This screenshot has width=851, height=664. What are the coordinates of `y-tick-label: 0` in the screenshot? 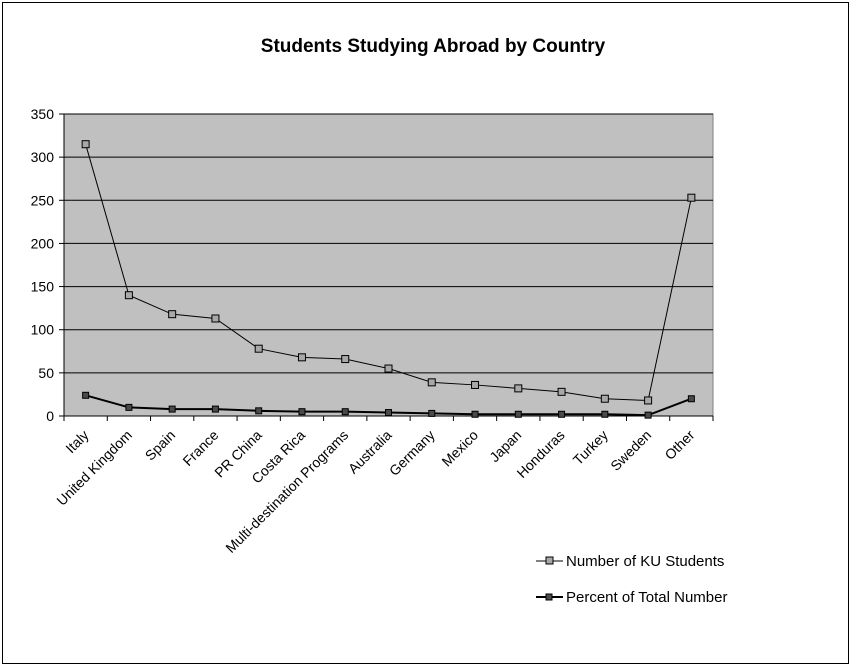 It's located at (50, 416).